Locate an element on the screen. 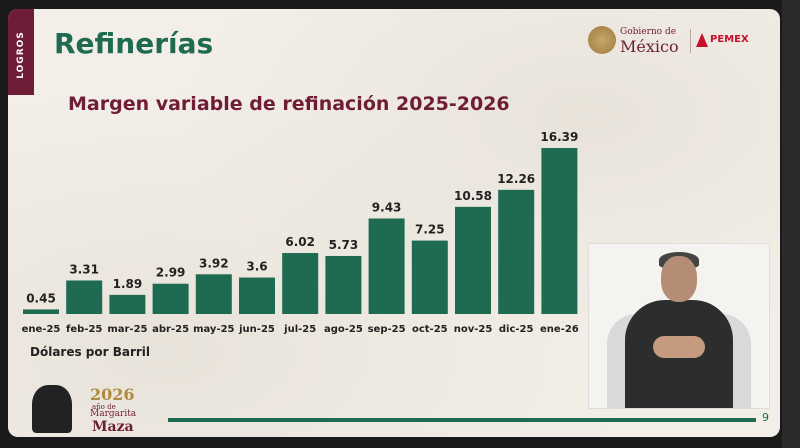 The image size is (800, 448). category-label: ago-25 is located at coordinates (343, 329).